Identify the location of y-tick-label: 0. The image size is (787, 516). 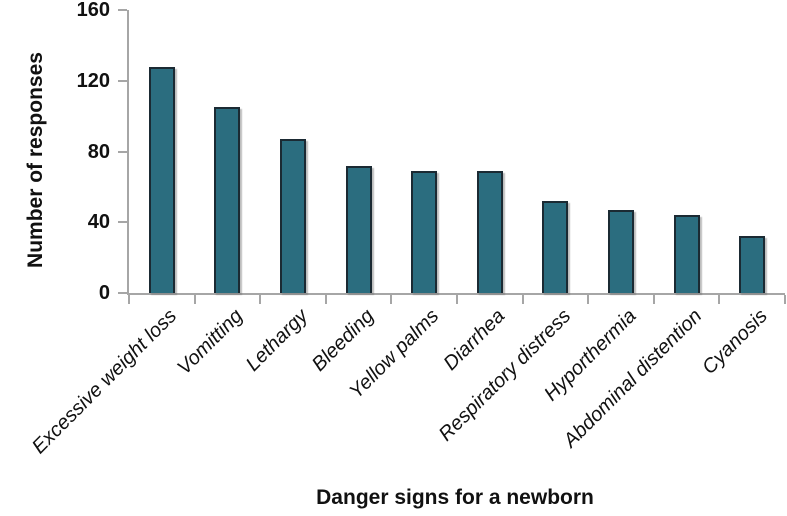
(104, 293).